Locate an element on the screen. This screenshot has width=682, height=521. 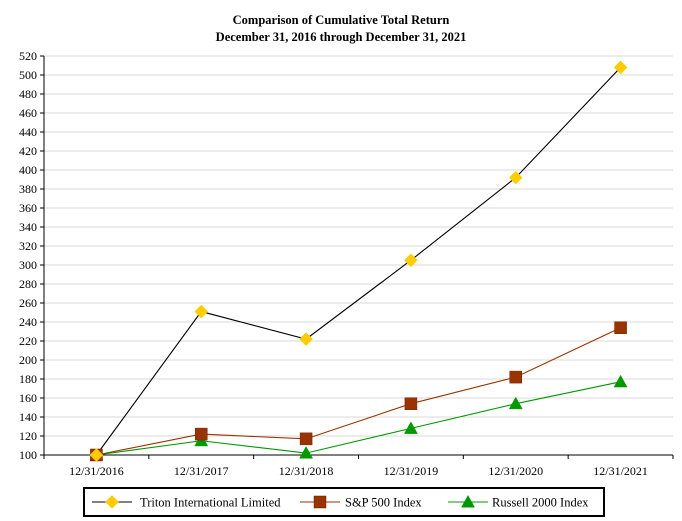
y-tick-label: 520 is located at coordinates (28, 56).